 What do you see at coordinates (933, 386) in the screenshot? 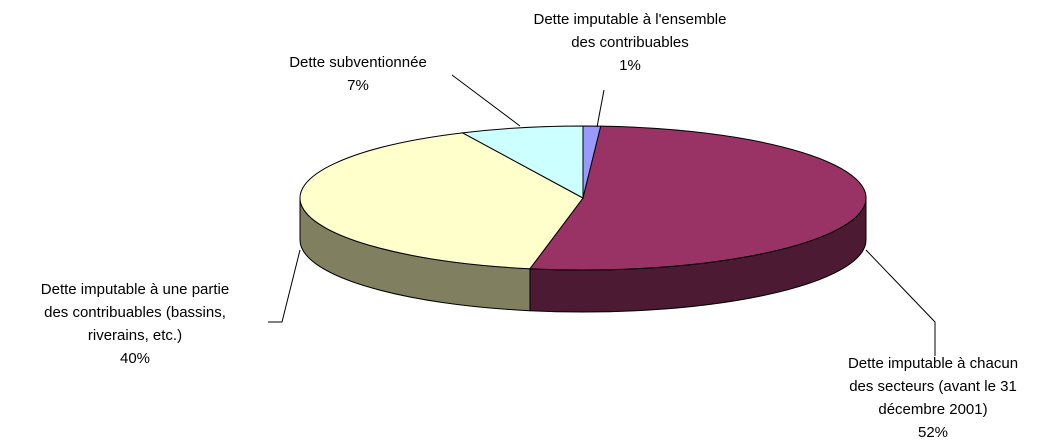
I see `slice-label: des secteurs (avant le 31` at bounding box center [933, 386].